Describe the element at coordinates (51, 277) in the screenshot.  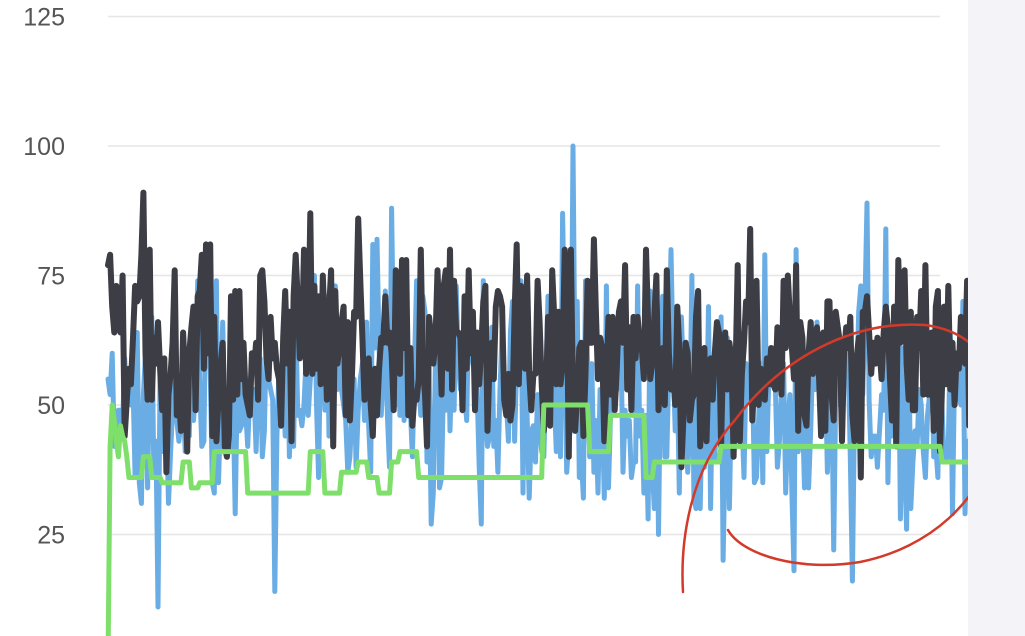
I see `y-tick-label-75: 75` at that location.